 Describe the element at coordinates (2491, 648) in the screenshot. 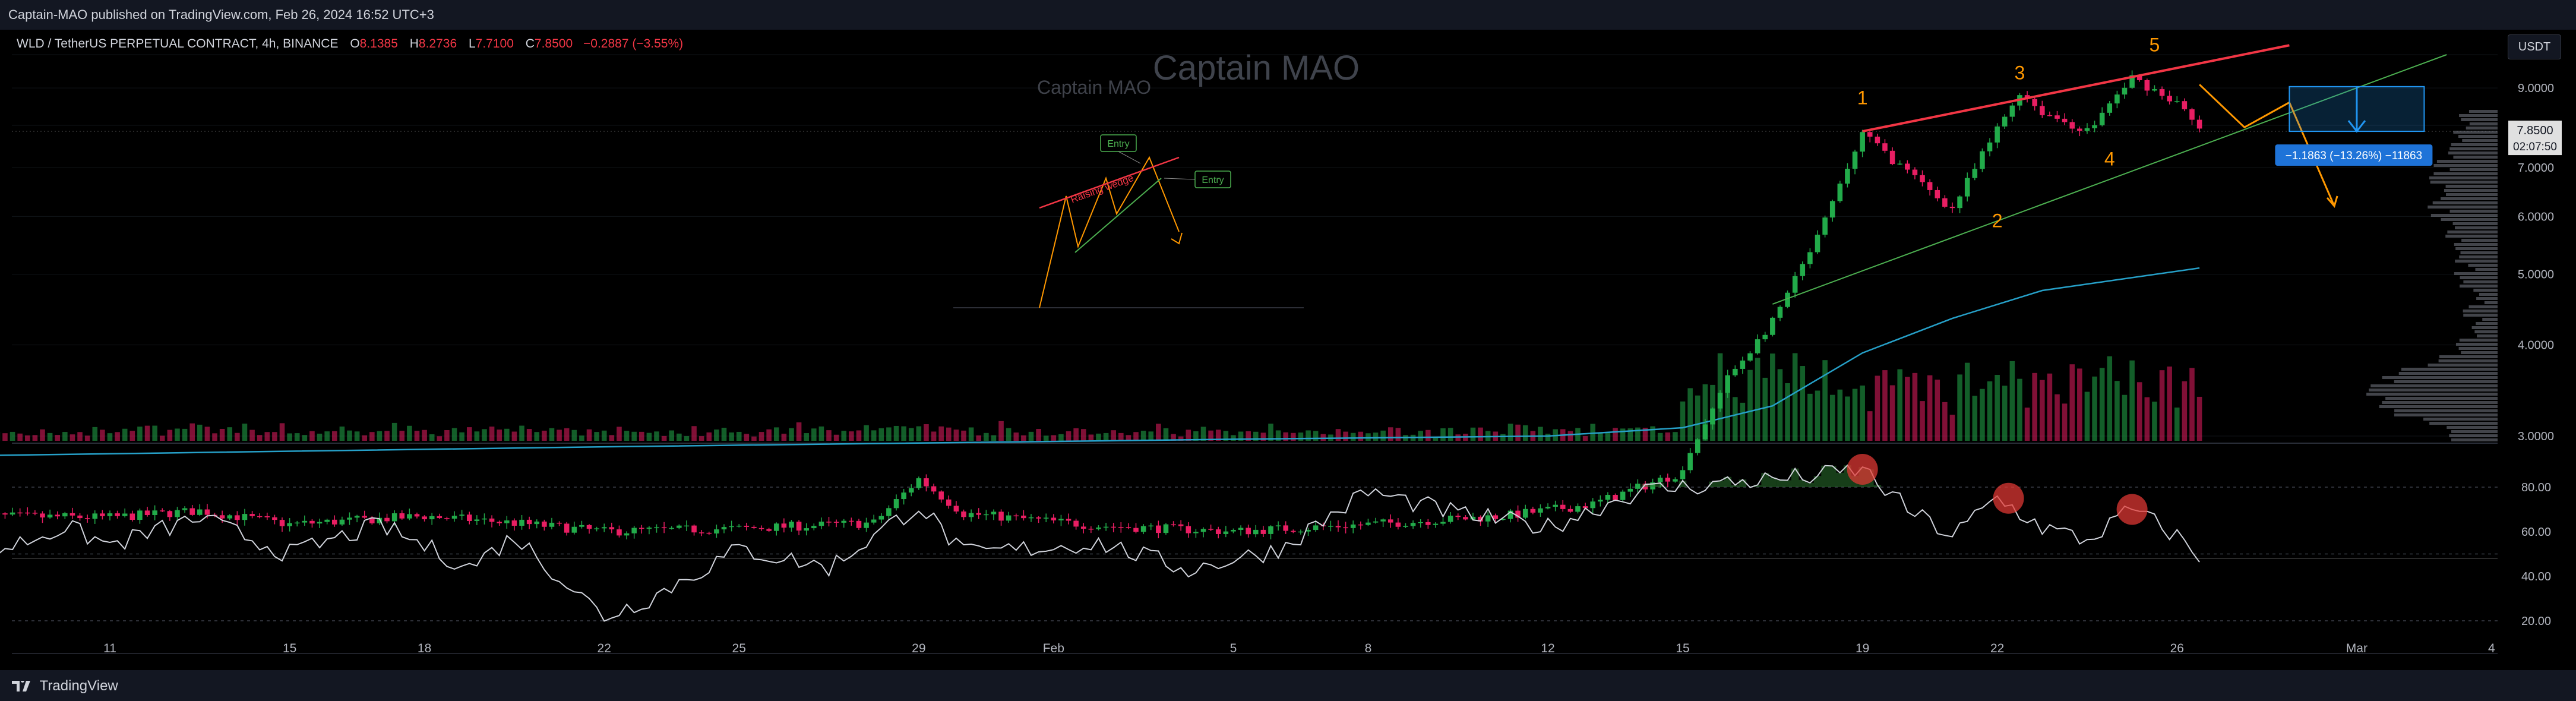

I see `x-tick-label: 4` at that location.